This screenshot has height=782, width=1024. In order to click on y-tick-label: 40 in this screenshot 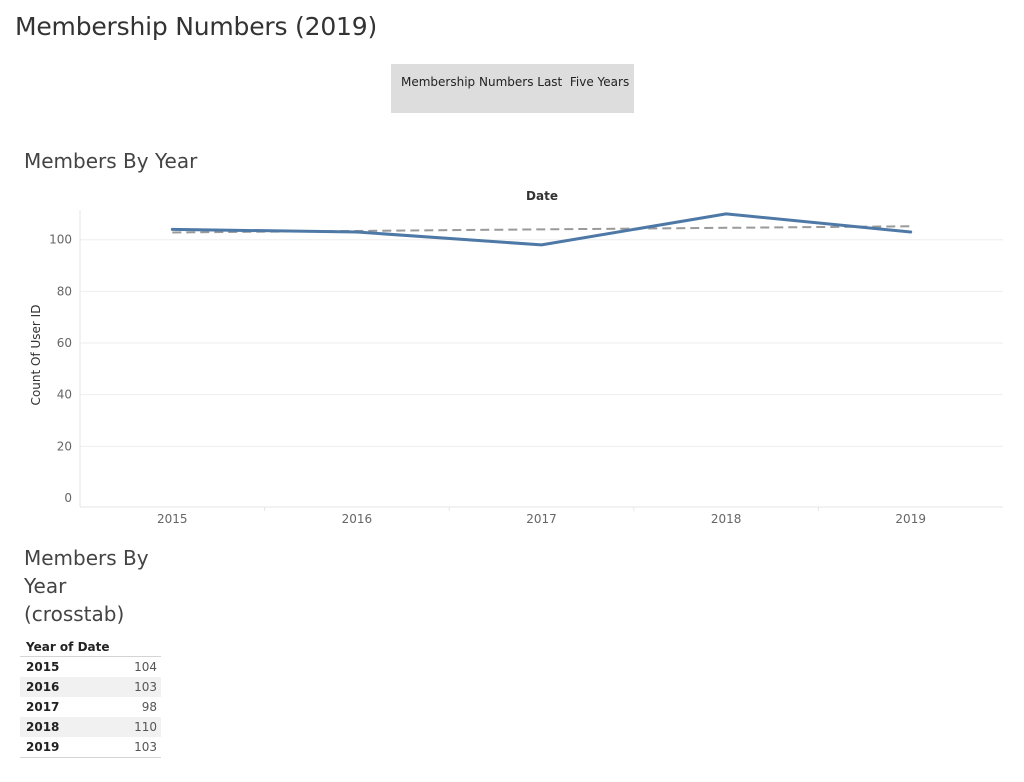, I will do `click(64, 395)`.